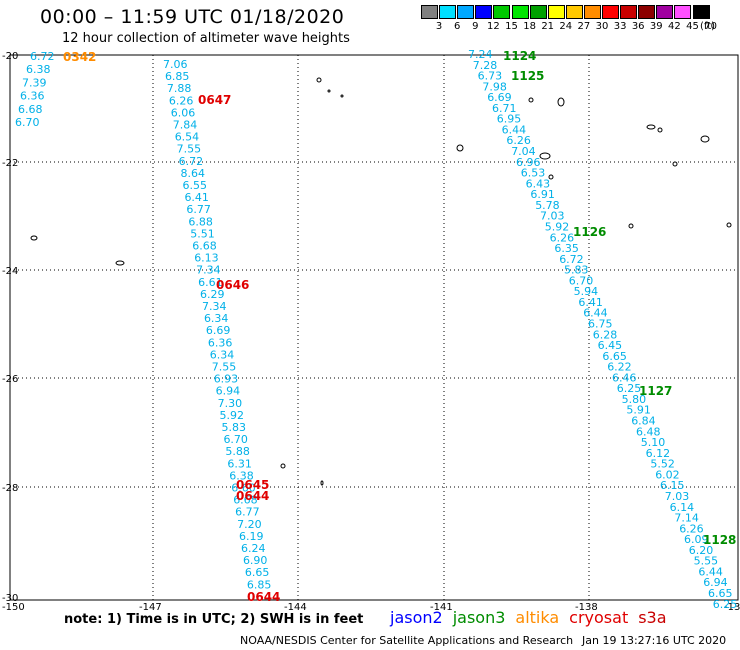 The height and width of the screenshot is (650, 740). Describe the element at coordinates (247, 512) in the screenshot. I see `wave-height-value: 6.77` at that location.